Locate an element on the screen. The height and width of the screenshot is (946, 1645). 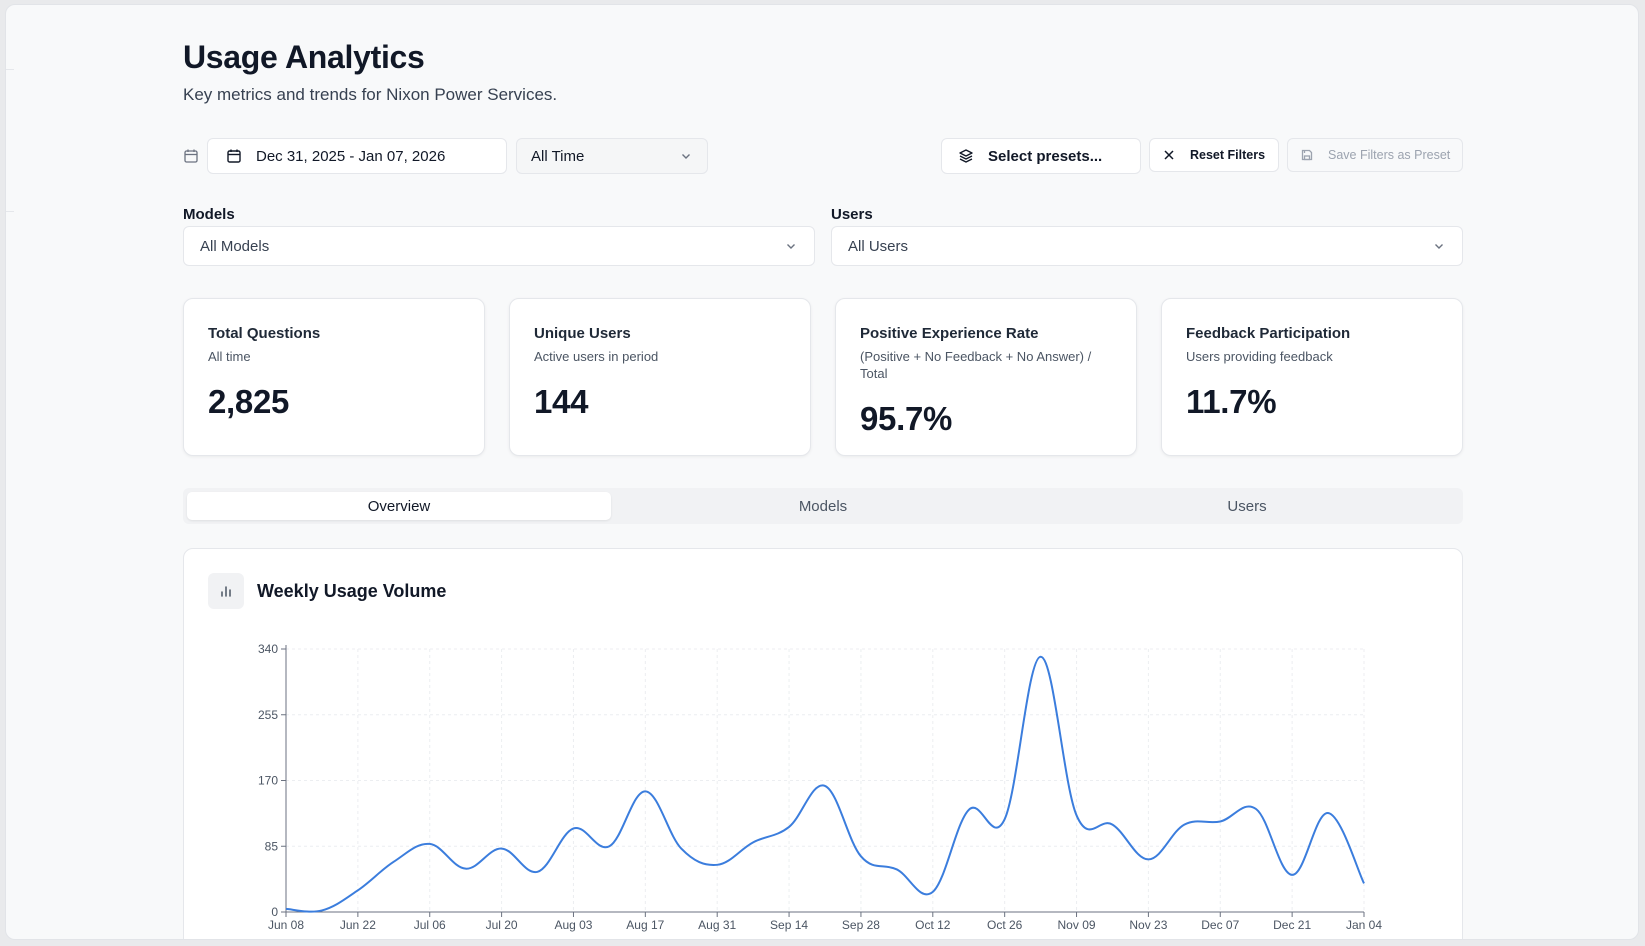
models-filter-label: Models is located at coordinates (209, 214).